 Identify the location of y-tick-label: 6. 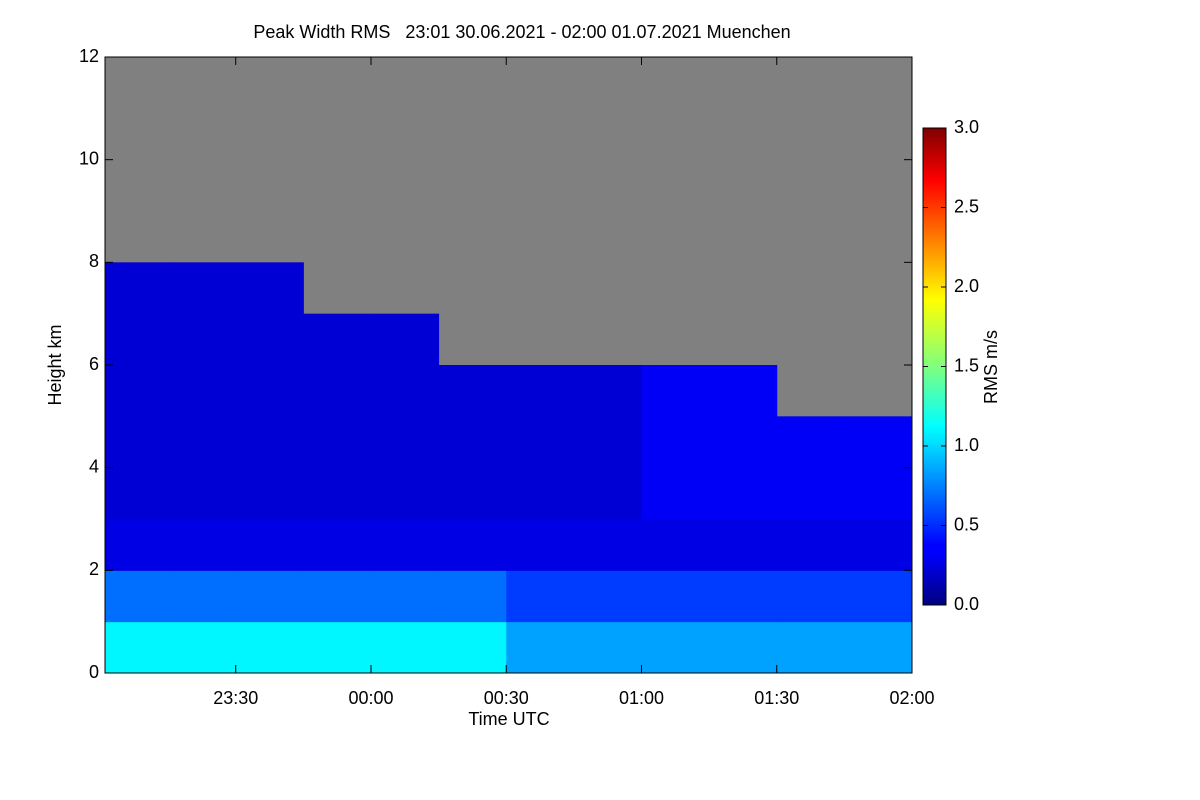
(94, 364).